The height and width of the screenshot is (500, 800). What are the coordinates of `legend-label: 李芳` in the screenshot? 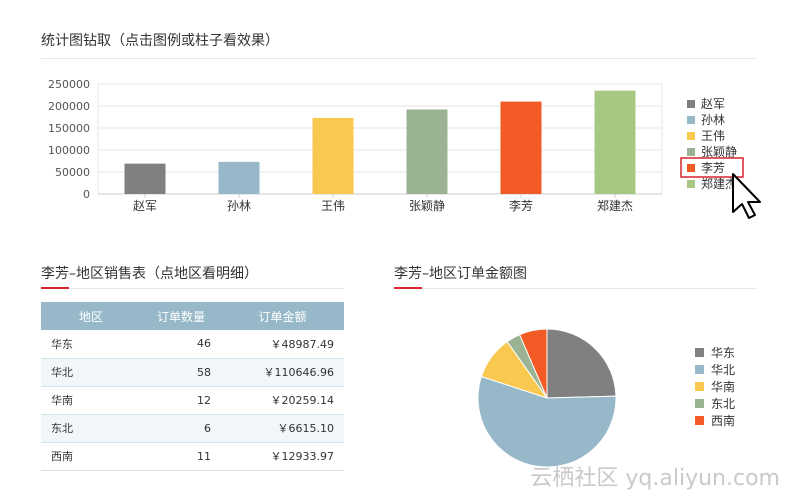 It's located at (713, 167).